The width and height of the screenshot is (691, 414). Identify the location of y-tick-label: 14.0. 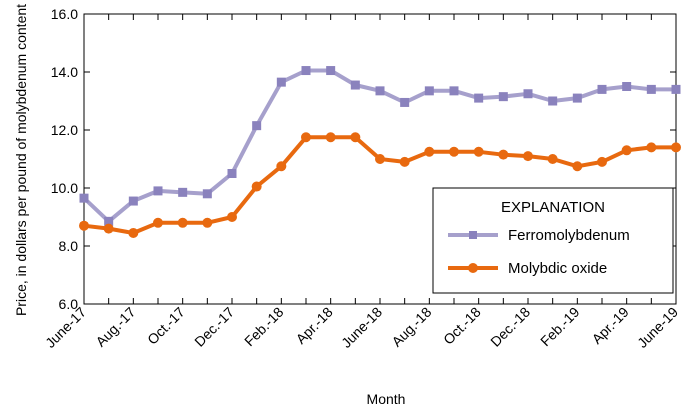
(64, 72).